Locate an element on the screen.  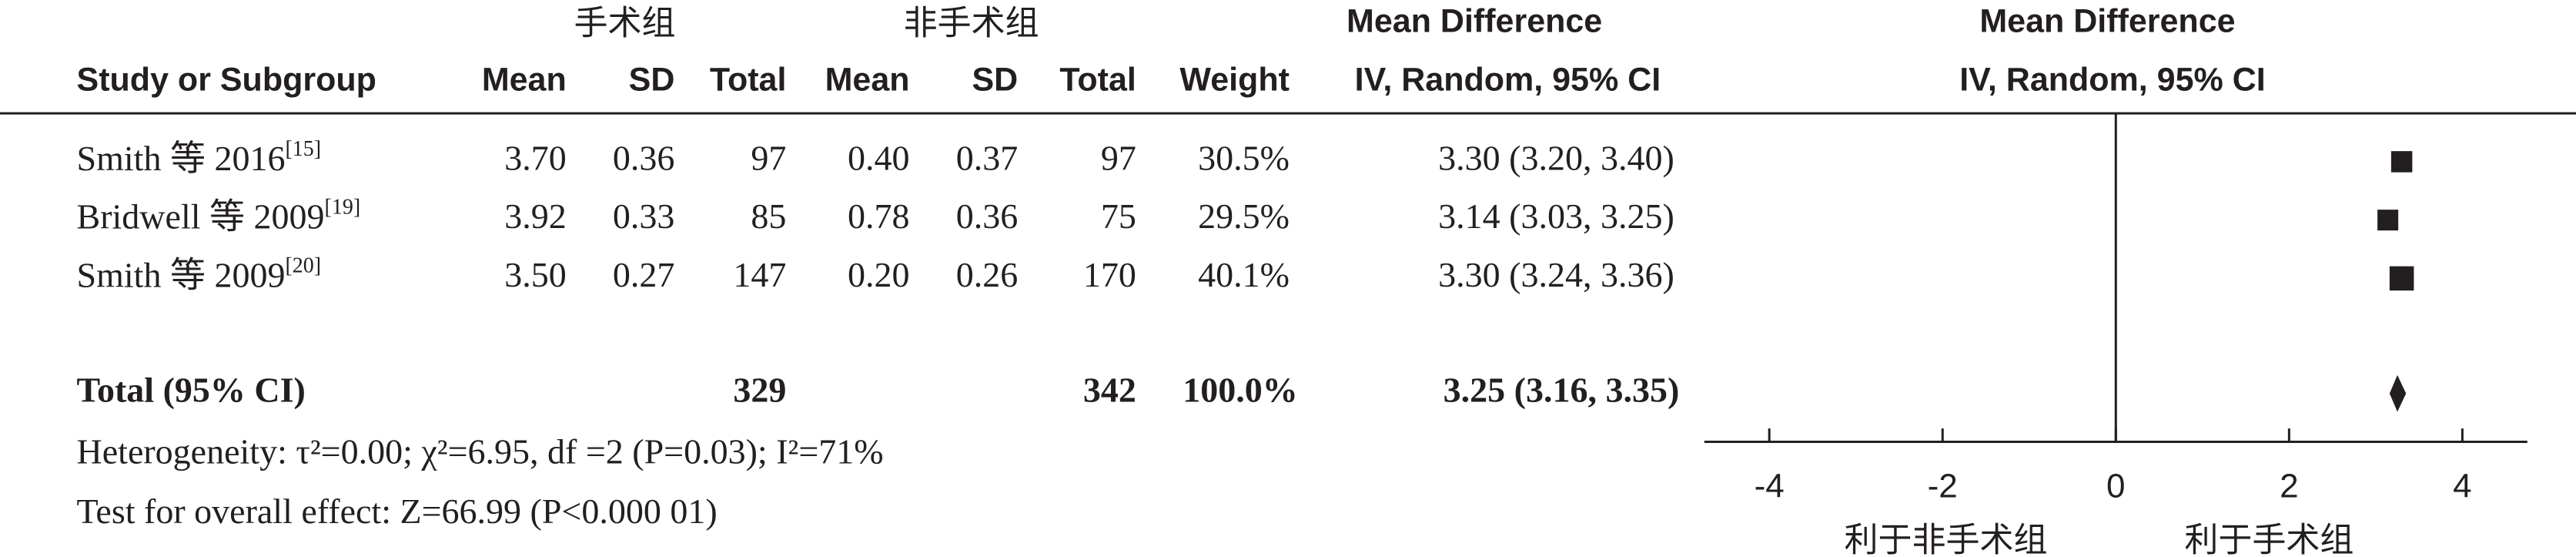
table-cell: 0.20 is located at coordinates (879, 275).